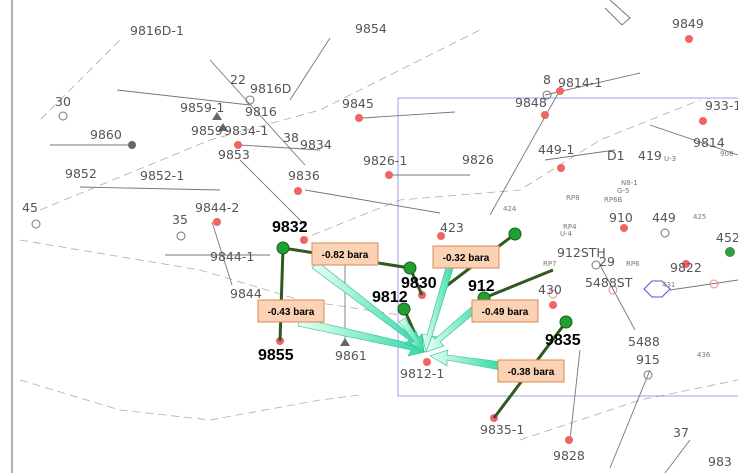  I want to click on well-label: 910, so click(621, 217).